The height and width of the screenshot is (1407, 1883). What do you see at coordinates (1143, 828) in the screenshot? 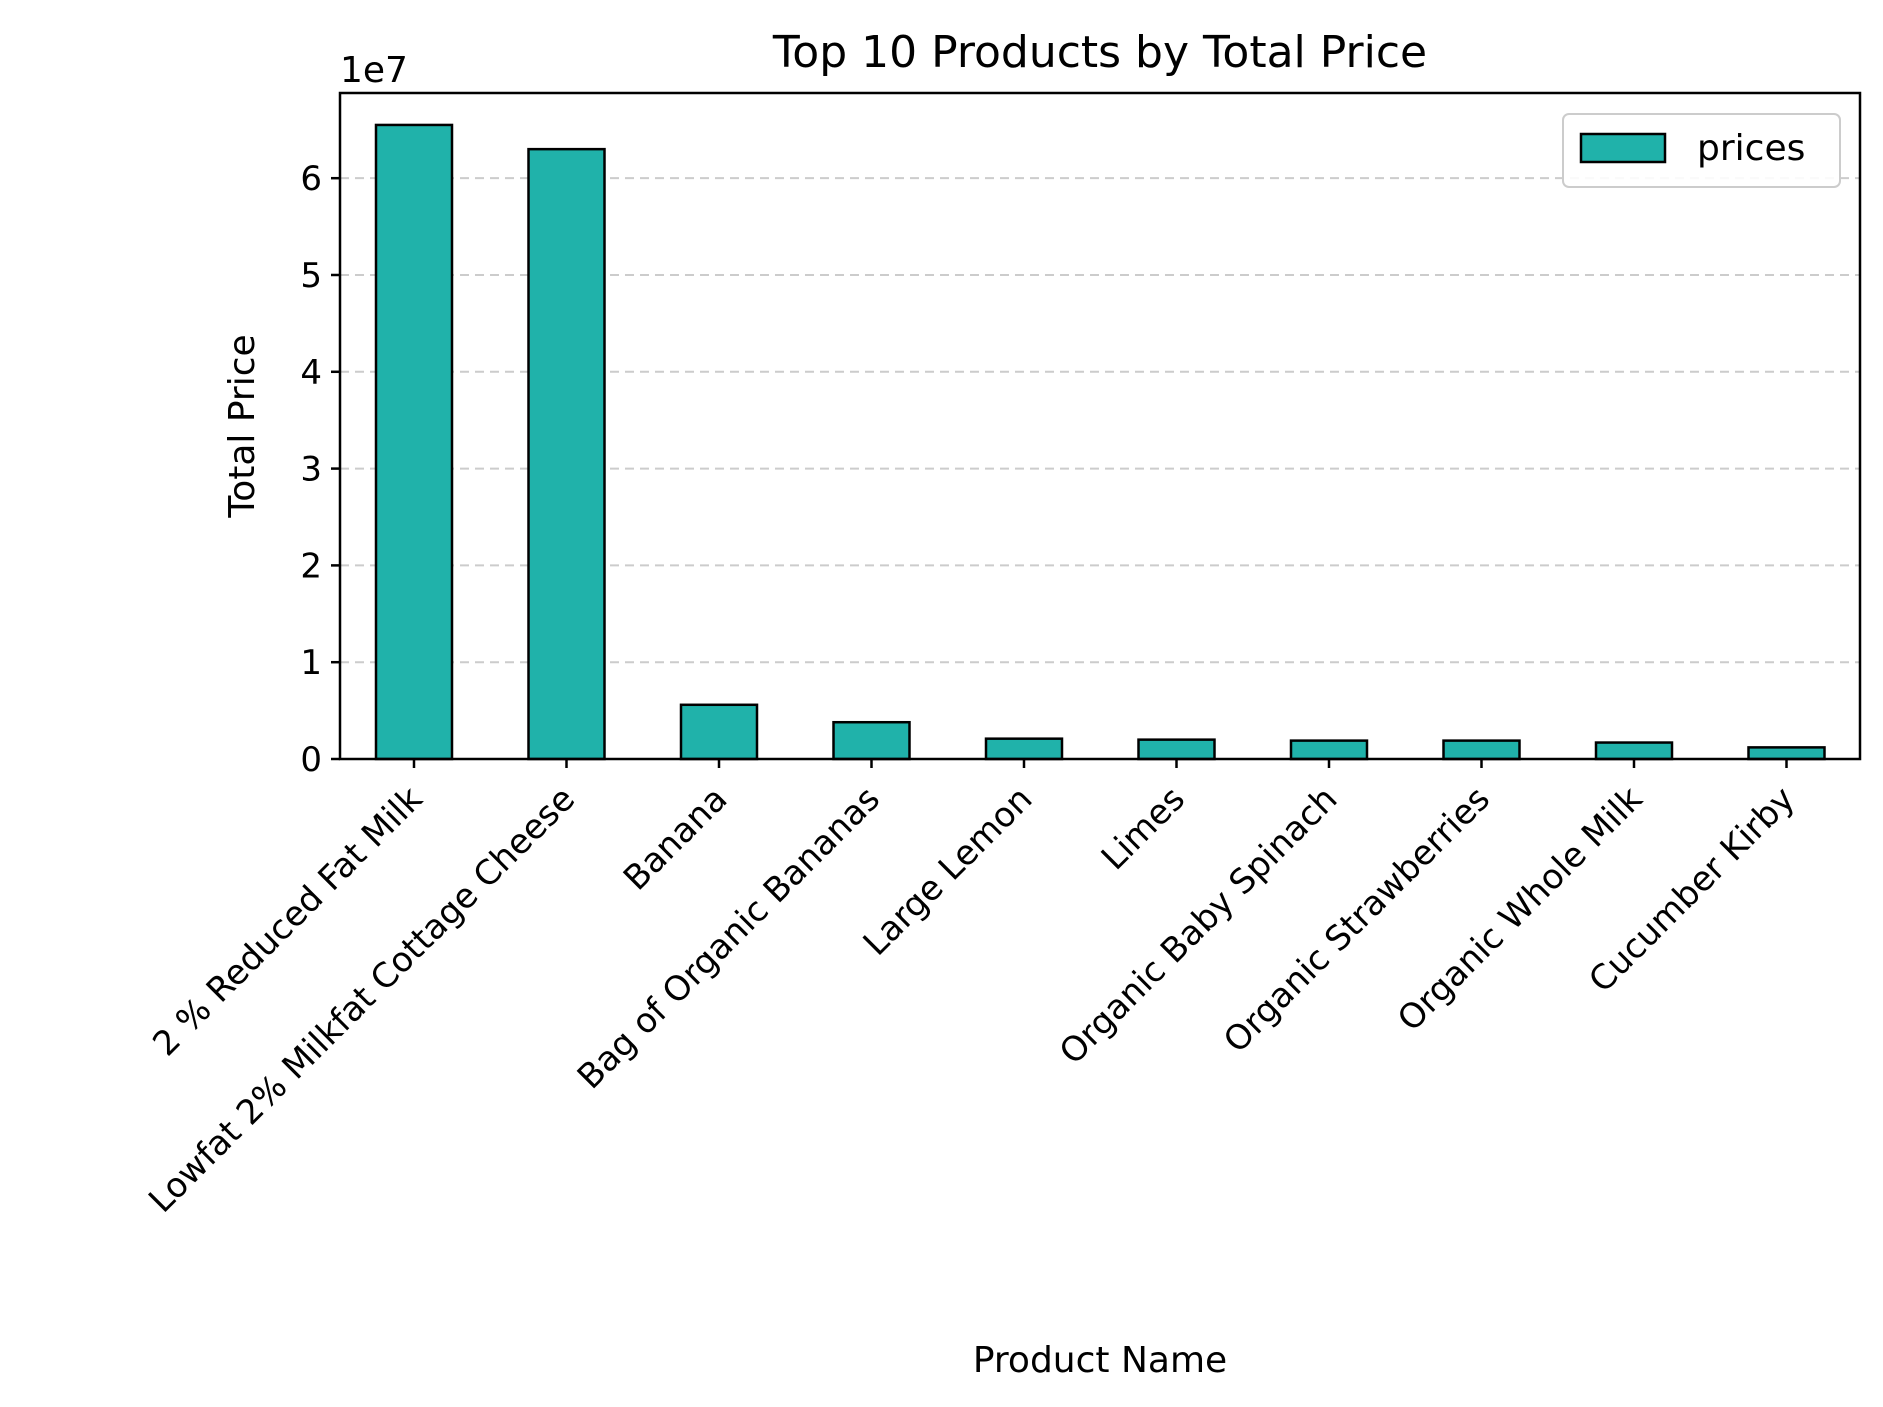
I see `x-tick-label: Limes` at bounding box center [1143, 828].